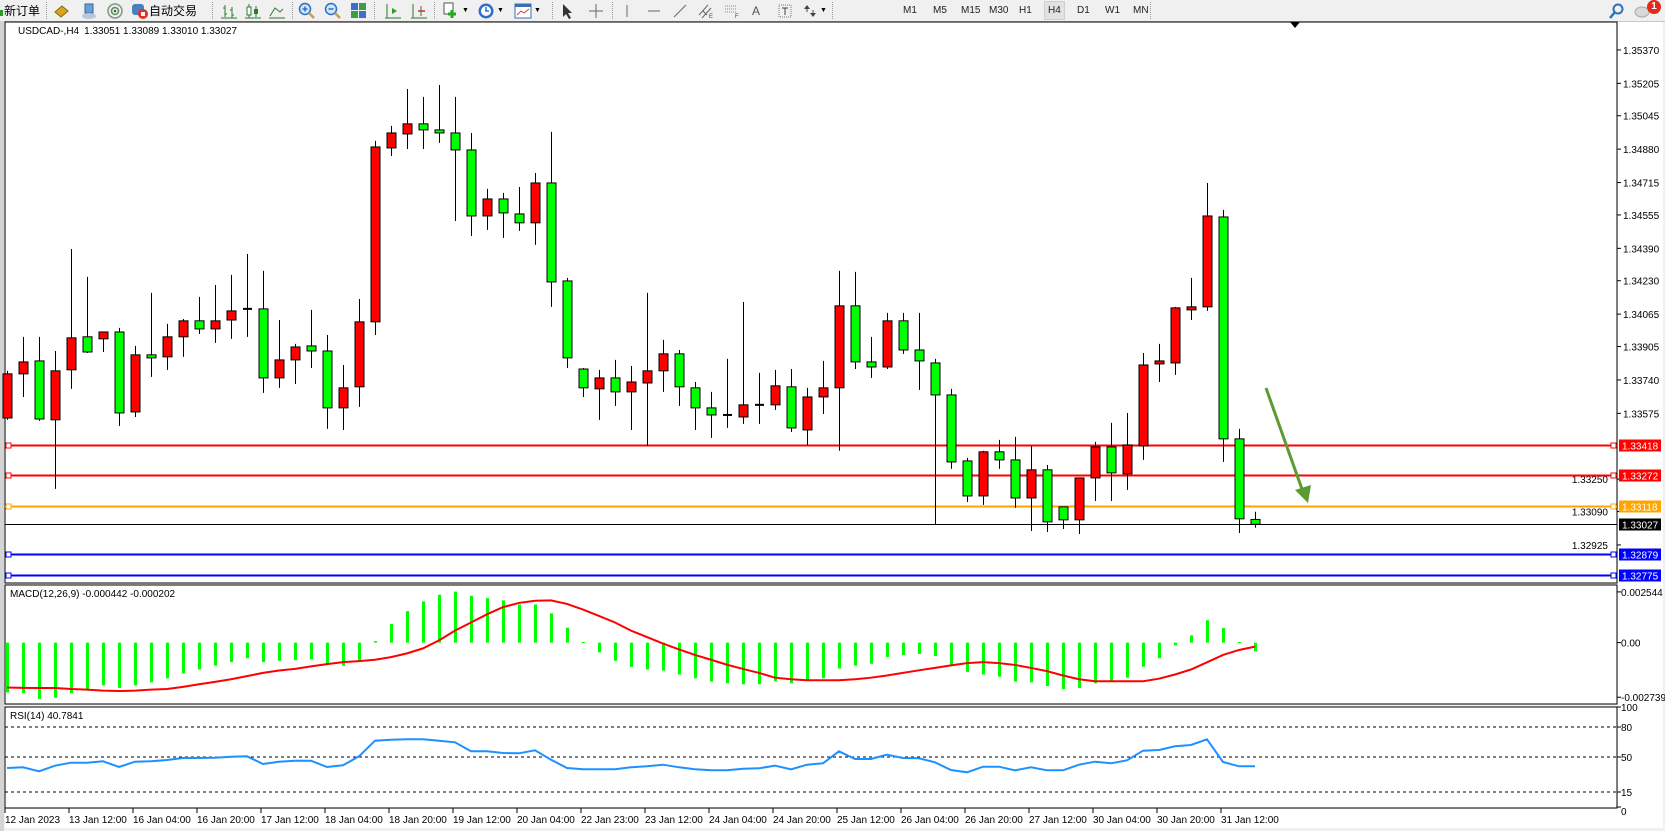  I want to click on market-watch-button, so click(89, 10).